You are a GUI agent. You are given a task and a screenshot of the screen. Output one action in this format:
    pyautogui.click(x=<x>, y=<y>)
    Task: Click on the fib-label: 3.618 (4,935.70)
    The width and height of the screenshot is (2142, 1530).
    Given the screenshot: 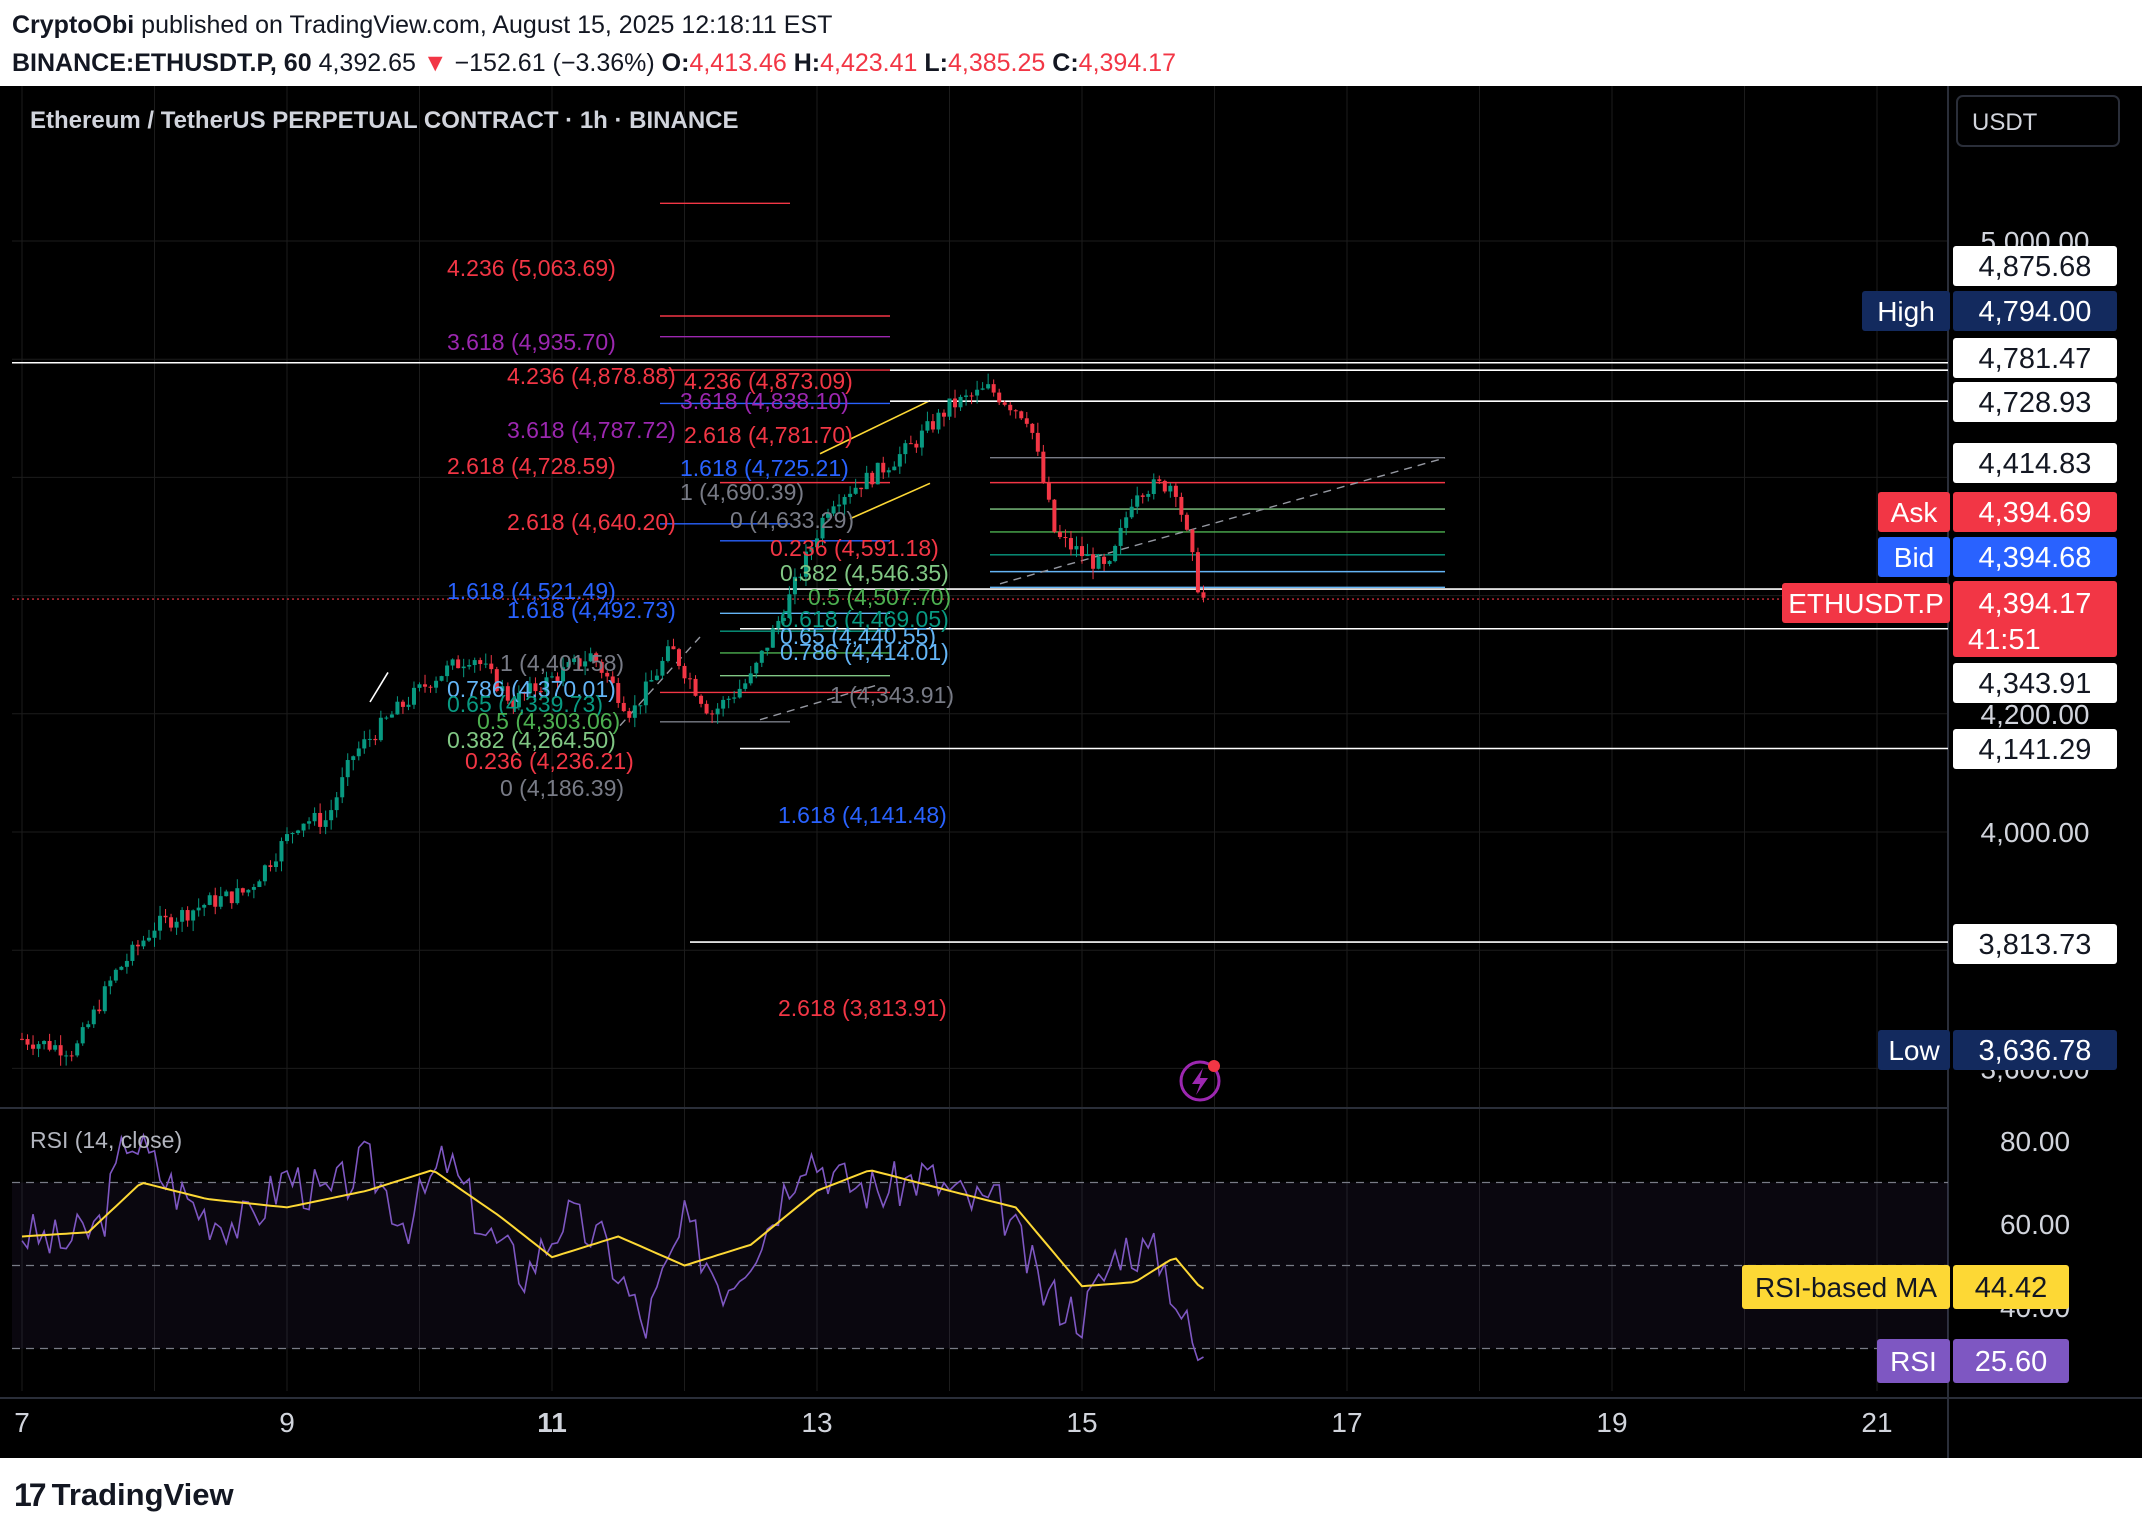 What is the action you would take?
    pyautogui.click(x=531, y=342)
    